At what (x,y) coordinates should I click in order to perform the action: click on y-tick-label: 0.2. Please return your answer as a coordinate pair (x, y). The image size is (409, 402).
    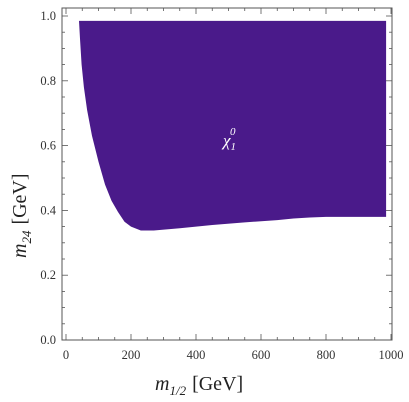
    Looking at the image, I should click on (48, 275).